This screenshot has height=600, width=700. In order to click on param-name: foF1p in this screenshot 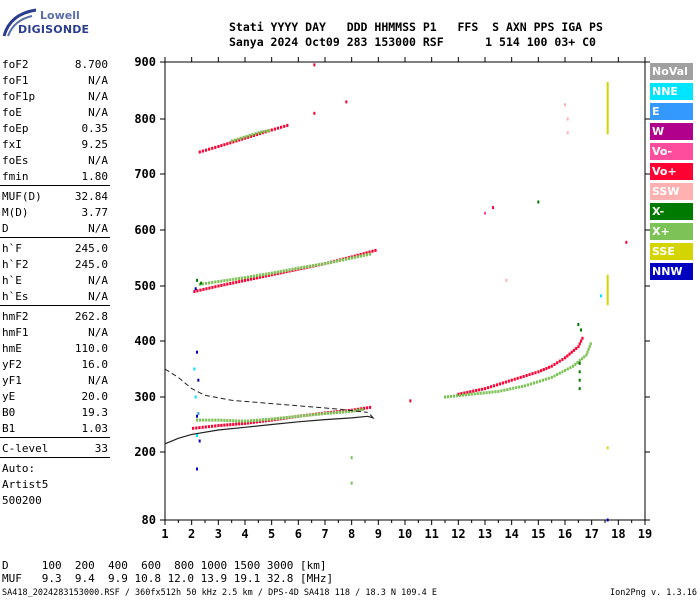, I will do `click(19, 96)`.